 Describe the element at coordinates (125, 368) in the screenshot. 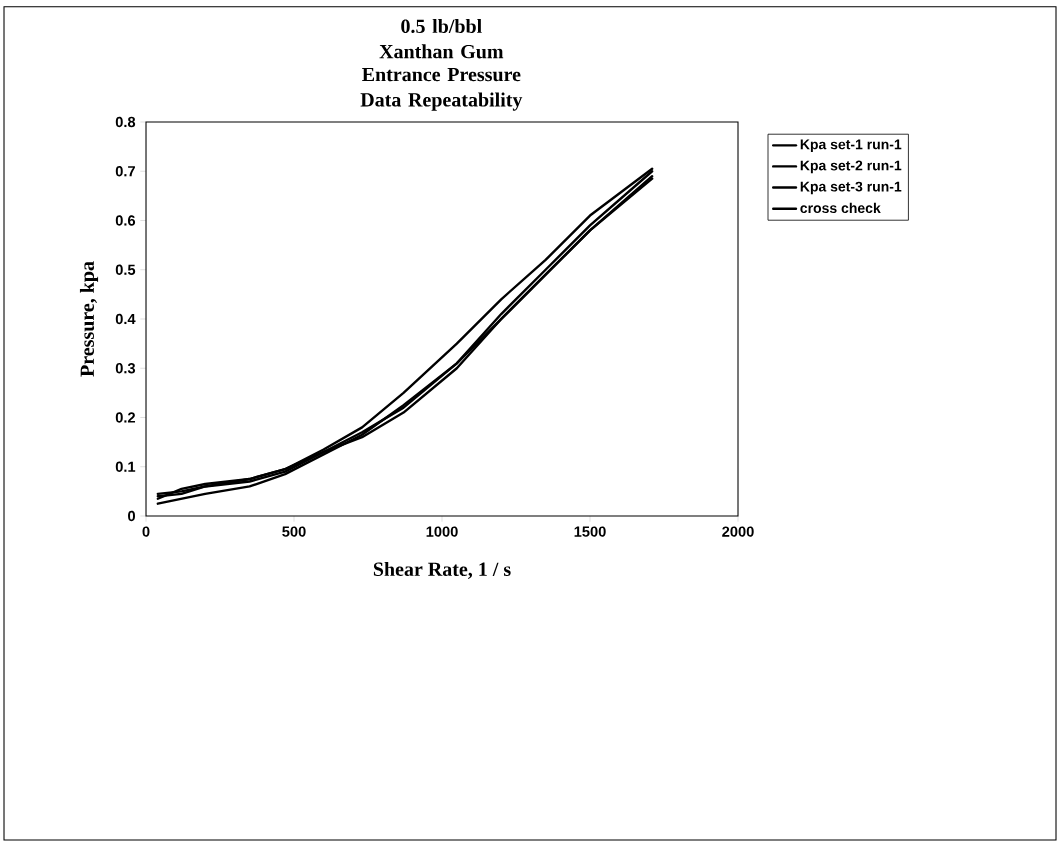

I see `y-tick-label: 0.3` at that location.